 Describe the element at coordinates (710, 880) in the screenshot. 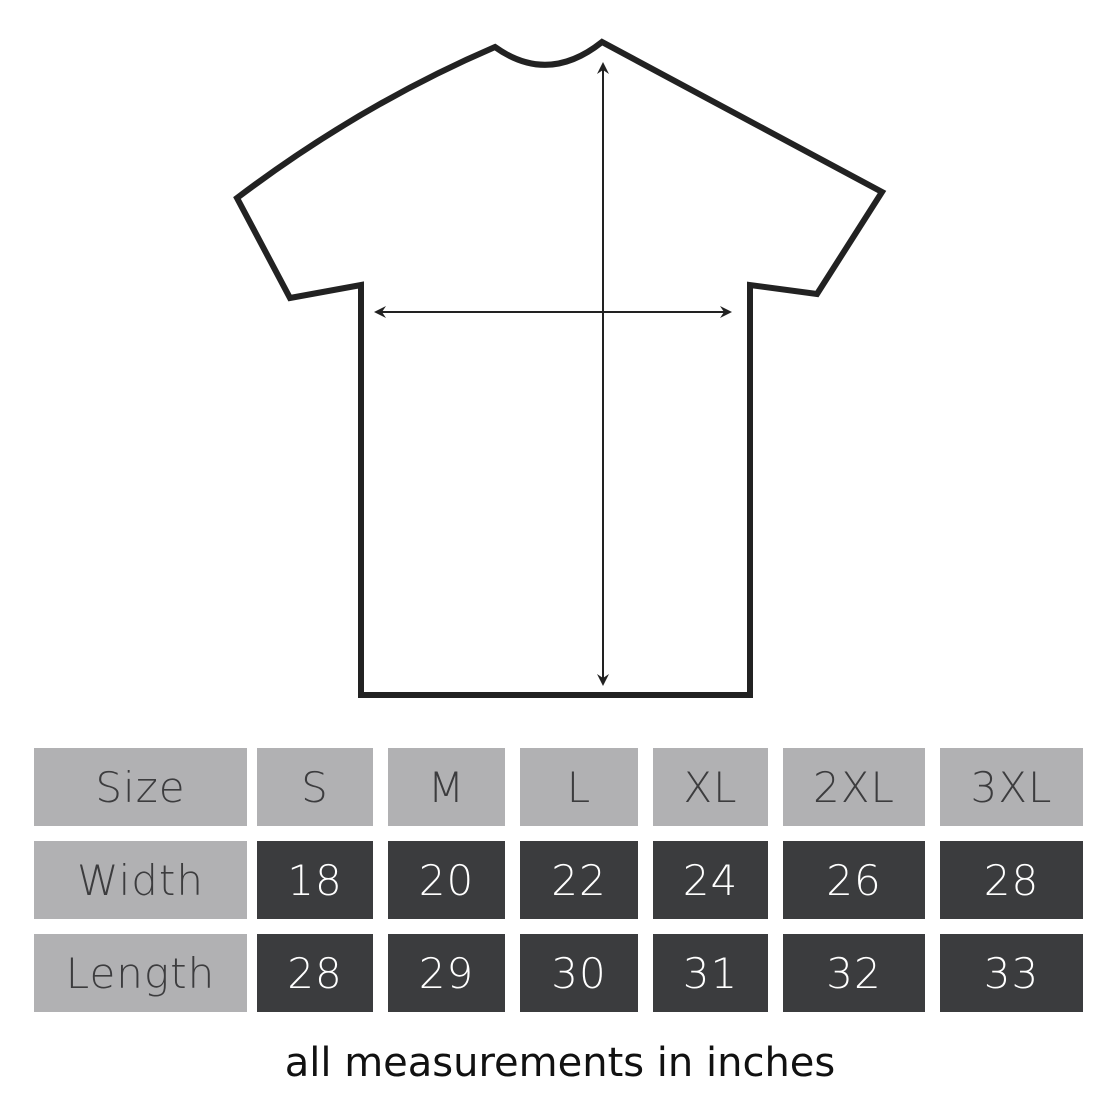

I see `value-cell: 24` at that location.